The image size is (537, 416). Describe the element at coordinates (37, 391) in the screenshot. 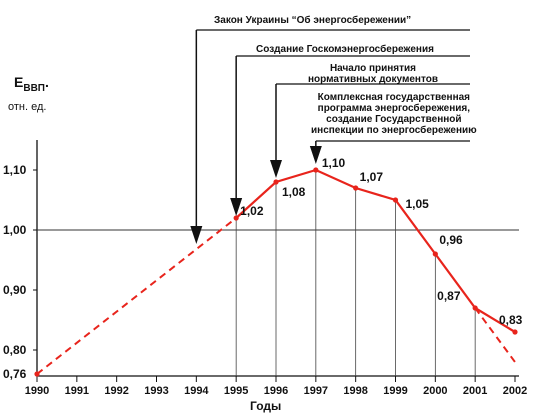

I see `x-tick-label: 1990` at that location.